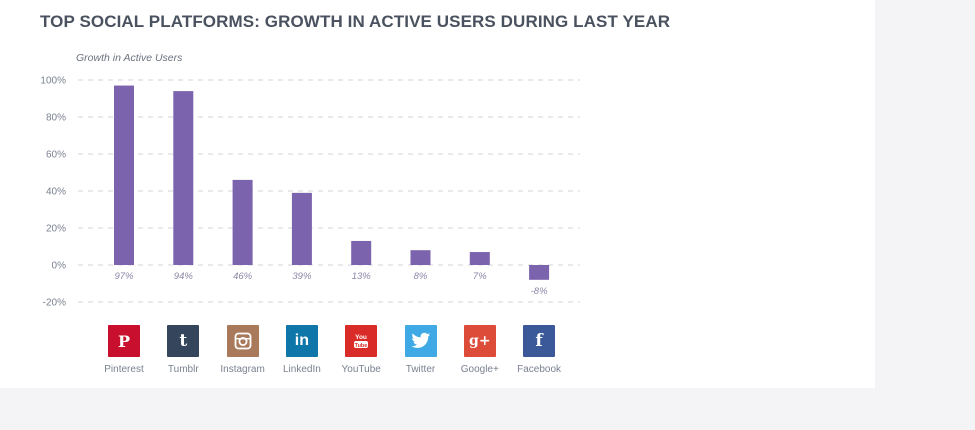 The width and height of the screenshot is (975, 430). Describe the element at coordinates (243, 276) in the screenshot. I see `value-label: 46%` at that location.